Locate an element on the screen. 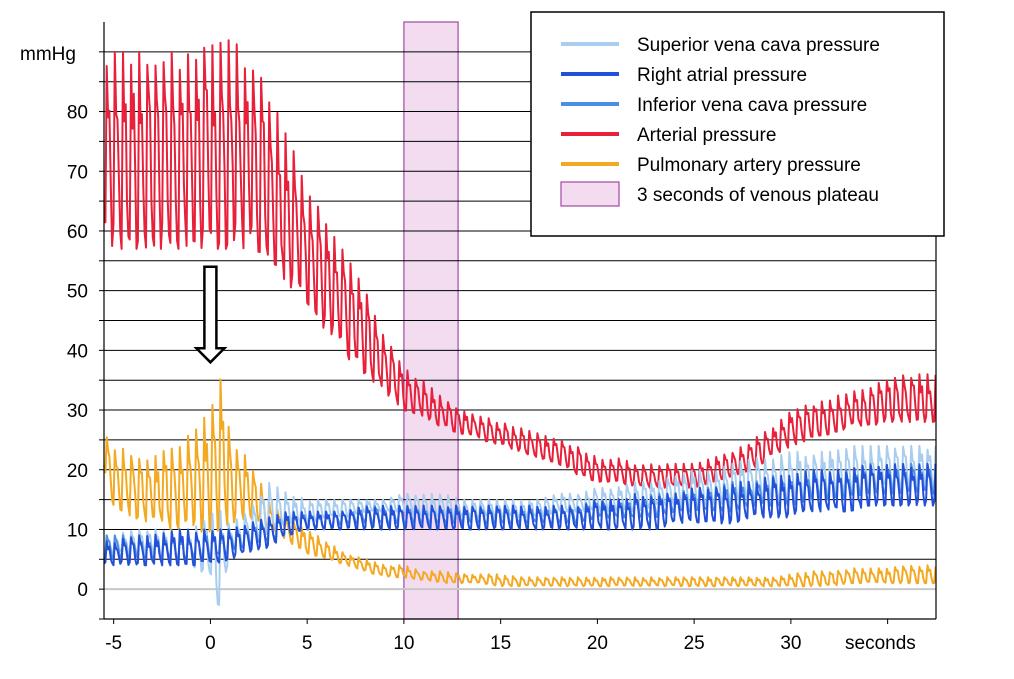  down-arrow is located at coordinates (210, 315).